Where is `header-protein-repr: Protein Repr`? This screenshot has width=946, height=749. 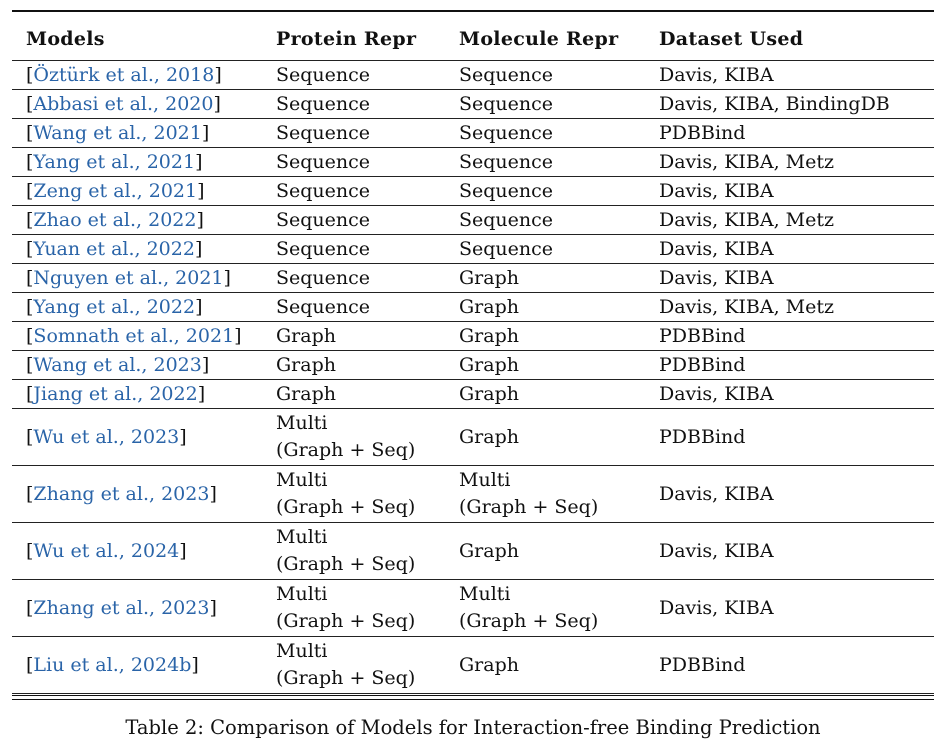
header-protein-repr: Protein Repr is located at coordinates (353, 39).